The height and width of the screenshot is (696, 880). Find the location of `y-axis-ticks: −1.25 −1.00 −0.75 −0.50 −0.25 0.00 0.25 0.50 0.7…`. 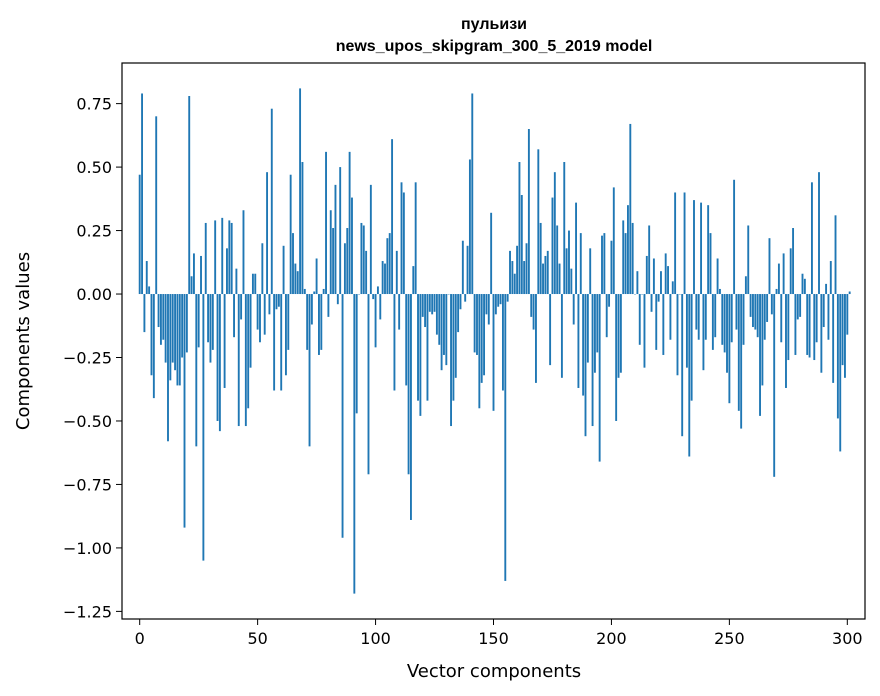

y-axis-ticks: −1.25 −1.00 −0.75 −0.50 −0.25 0.00 0.25 0.50 0.7… is located at coordinates (92, 358).